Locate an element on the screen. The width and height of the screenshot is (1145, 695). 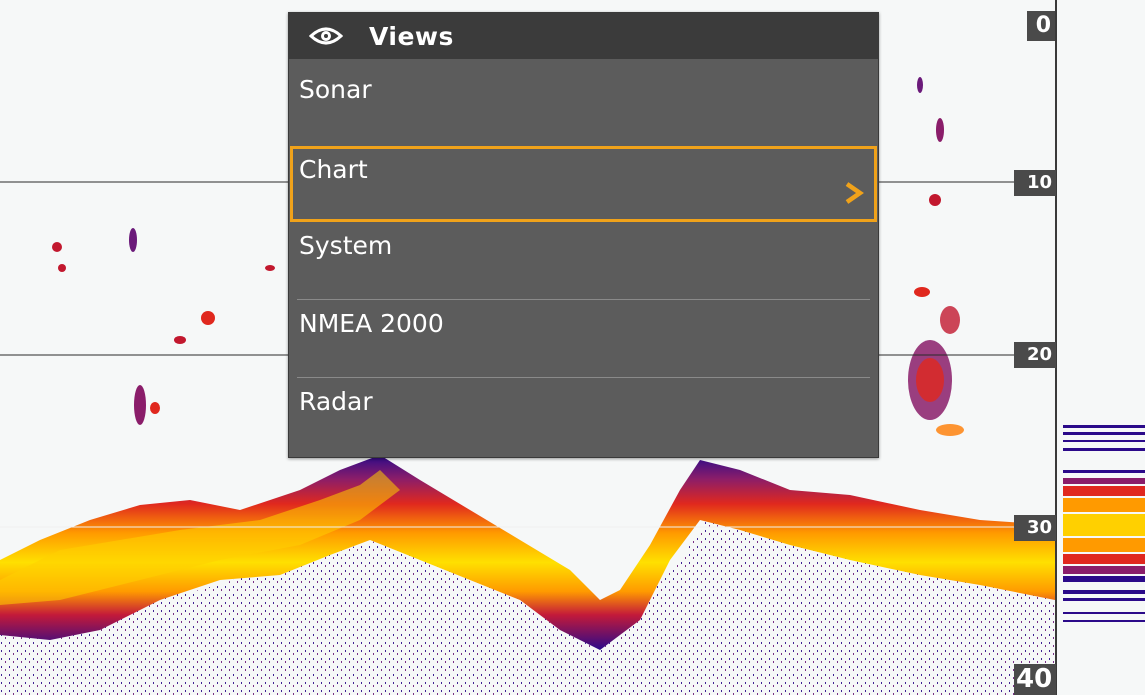
menu-item-radar: Radar is located at coordinates (583, 420).